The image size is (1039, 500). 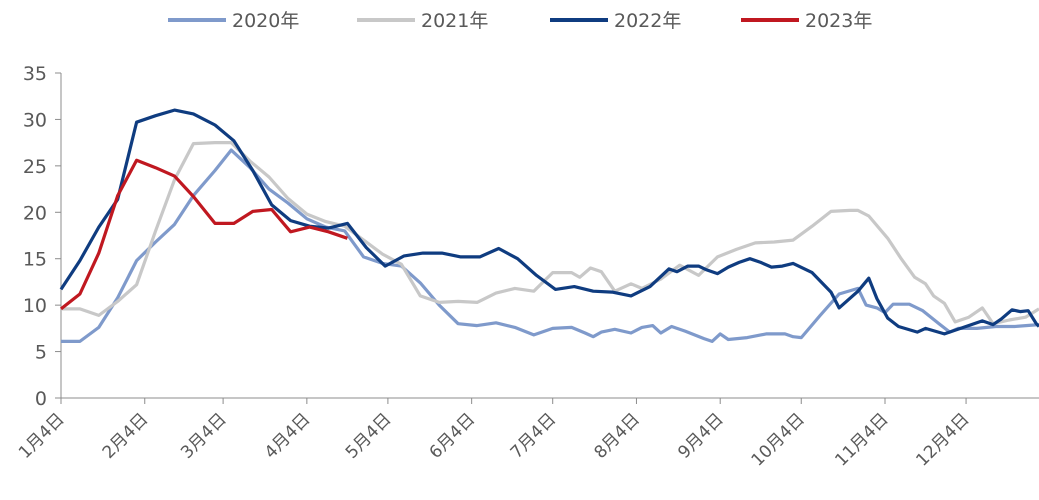 I want to click on x-tick-label: 12月4日, so click(x=942, y=439).